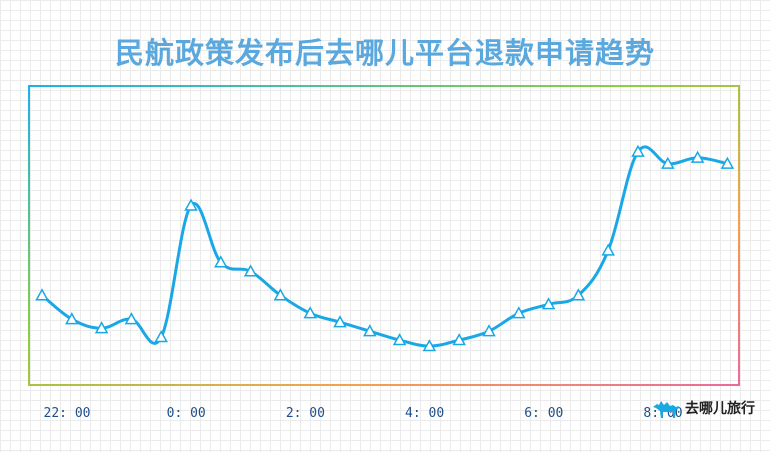  What do you see at coordinates (543, 413) in the screenshot?
I see `x-tick-label: 6: 00` at bounding box center [543, 413].